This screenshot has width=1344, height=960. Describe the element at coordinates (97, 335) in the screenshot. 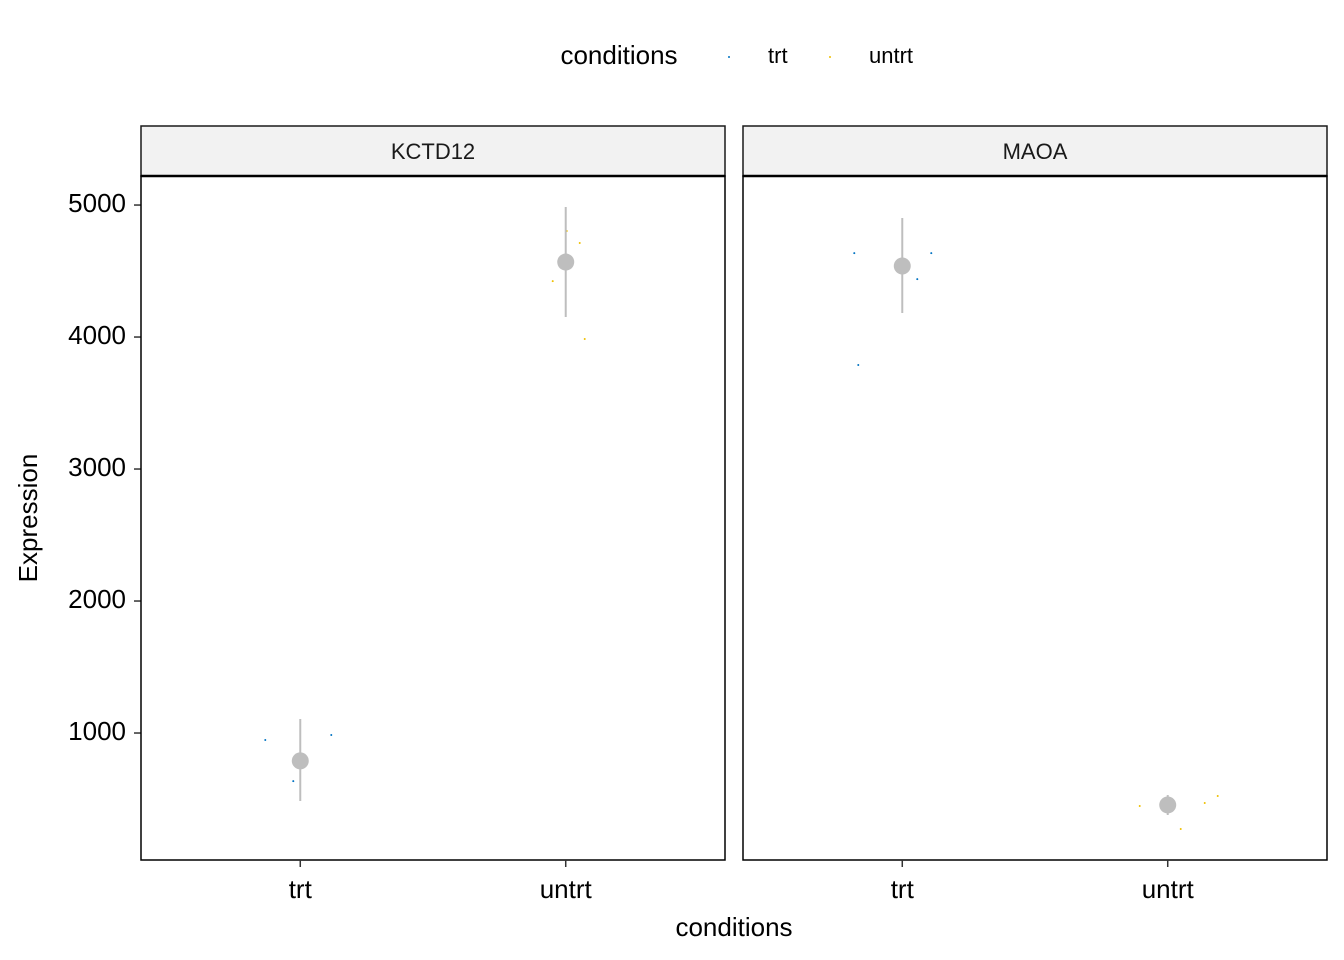

I see `y-tick-label: 4000` at that location.